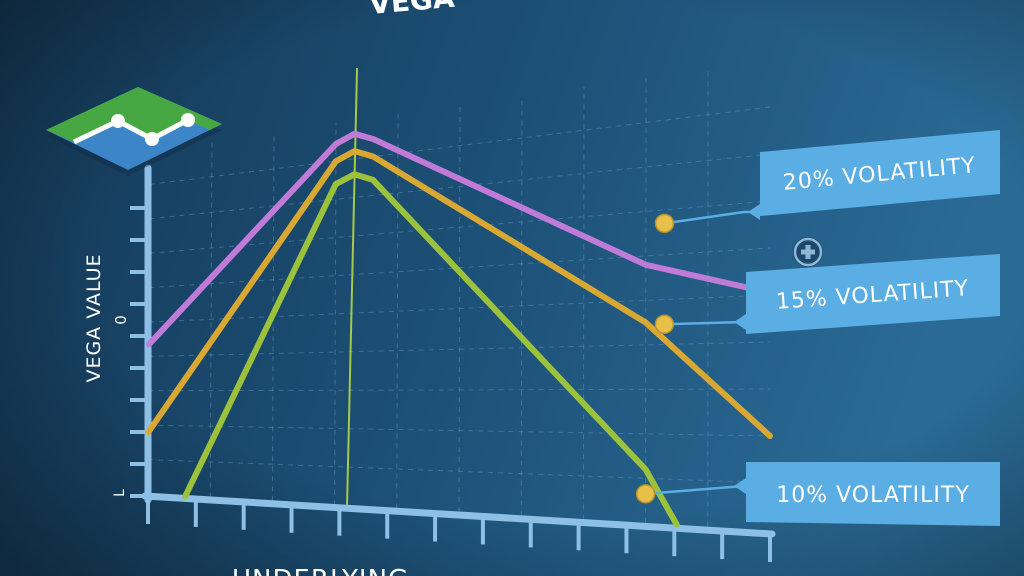 Image resolution: width=1024 pixels, height=576 pixels. What do you see at coordinates (352, 286) in the screenshot?
I see `peak-reference-line` at bounding box center [352, 286].